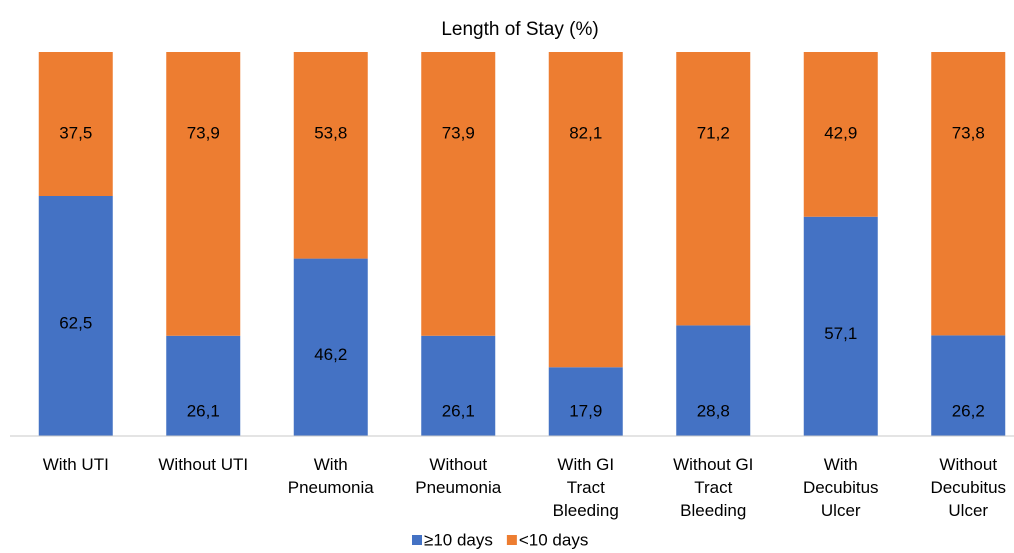  What do you see at coordinates (585, 132) in the screenshot?
I see `data-label: 82,1` at bounding box center [585, 132].